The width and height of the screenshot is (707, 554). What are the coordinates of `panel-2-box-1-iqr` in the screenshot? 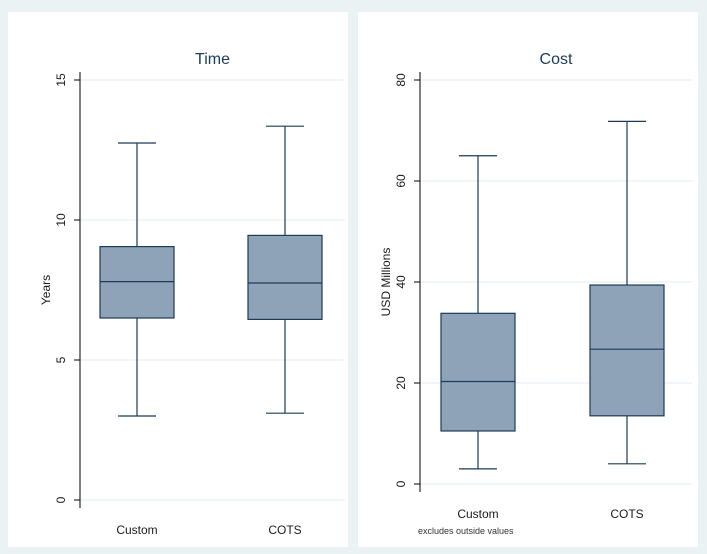 It's located at (627, 350).